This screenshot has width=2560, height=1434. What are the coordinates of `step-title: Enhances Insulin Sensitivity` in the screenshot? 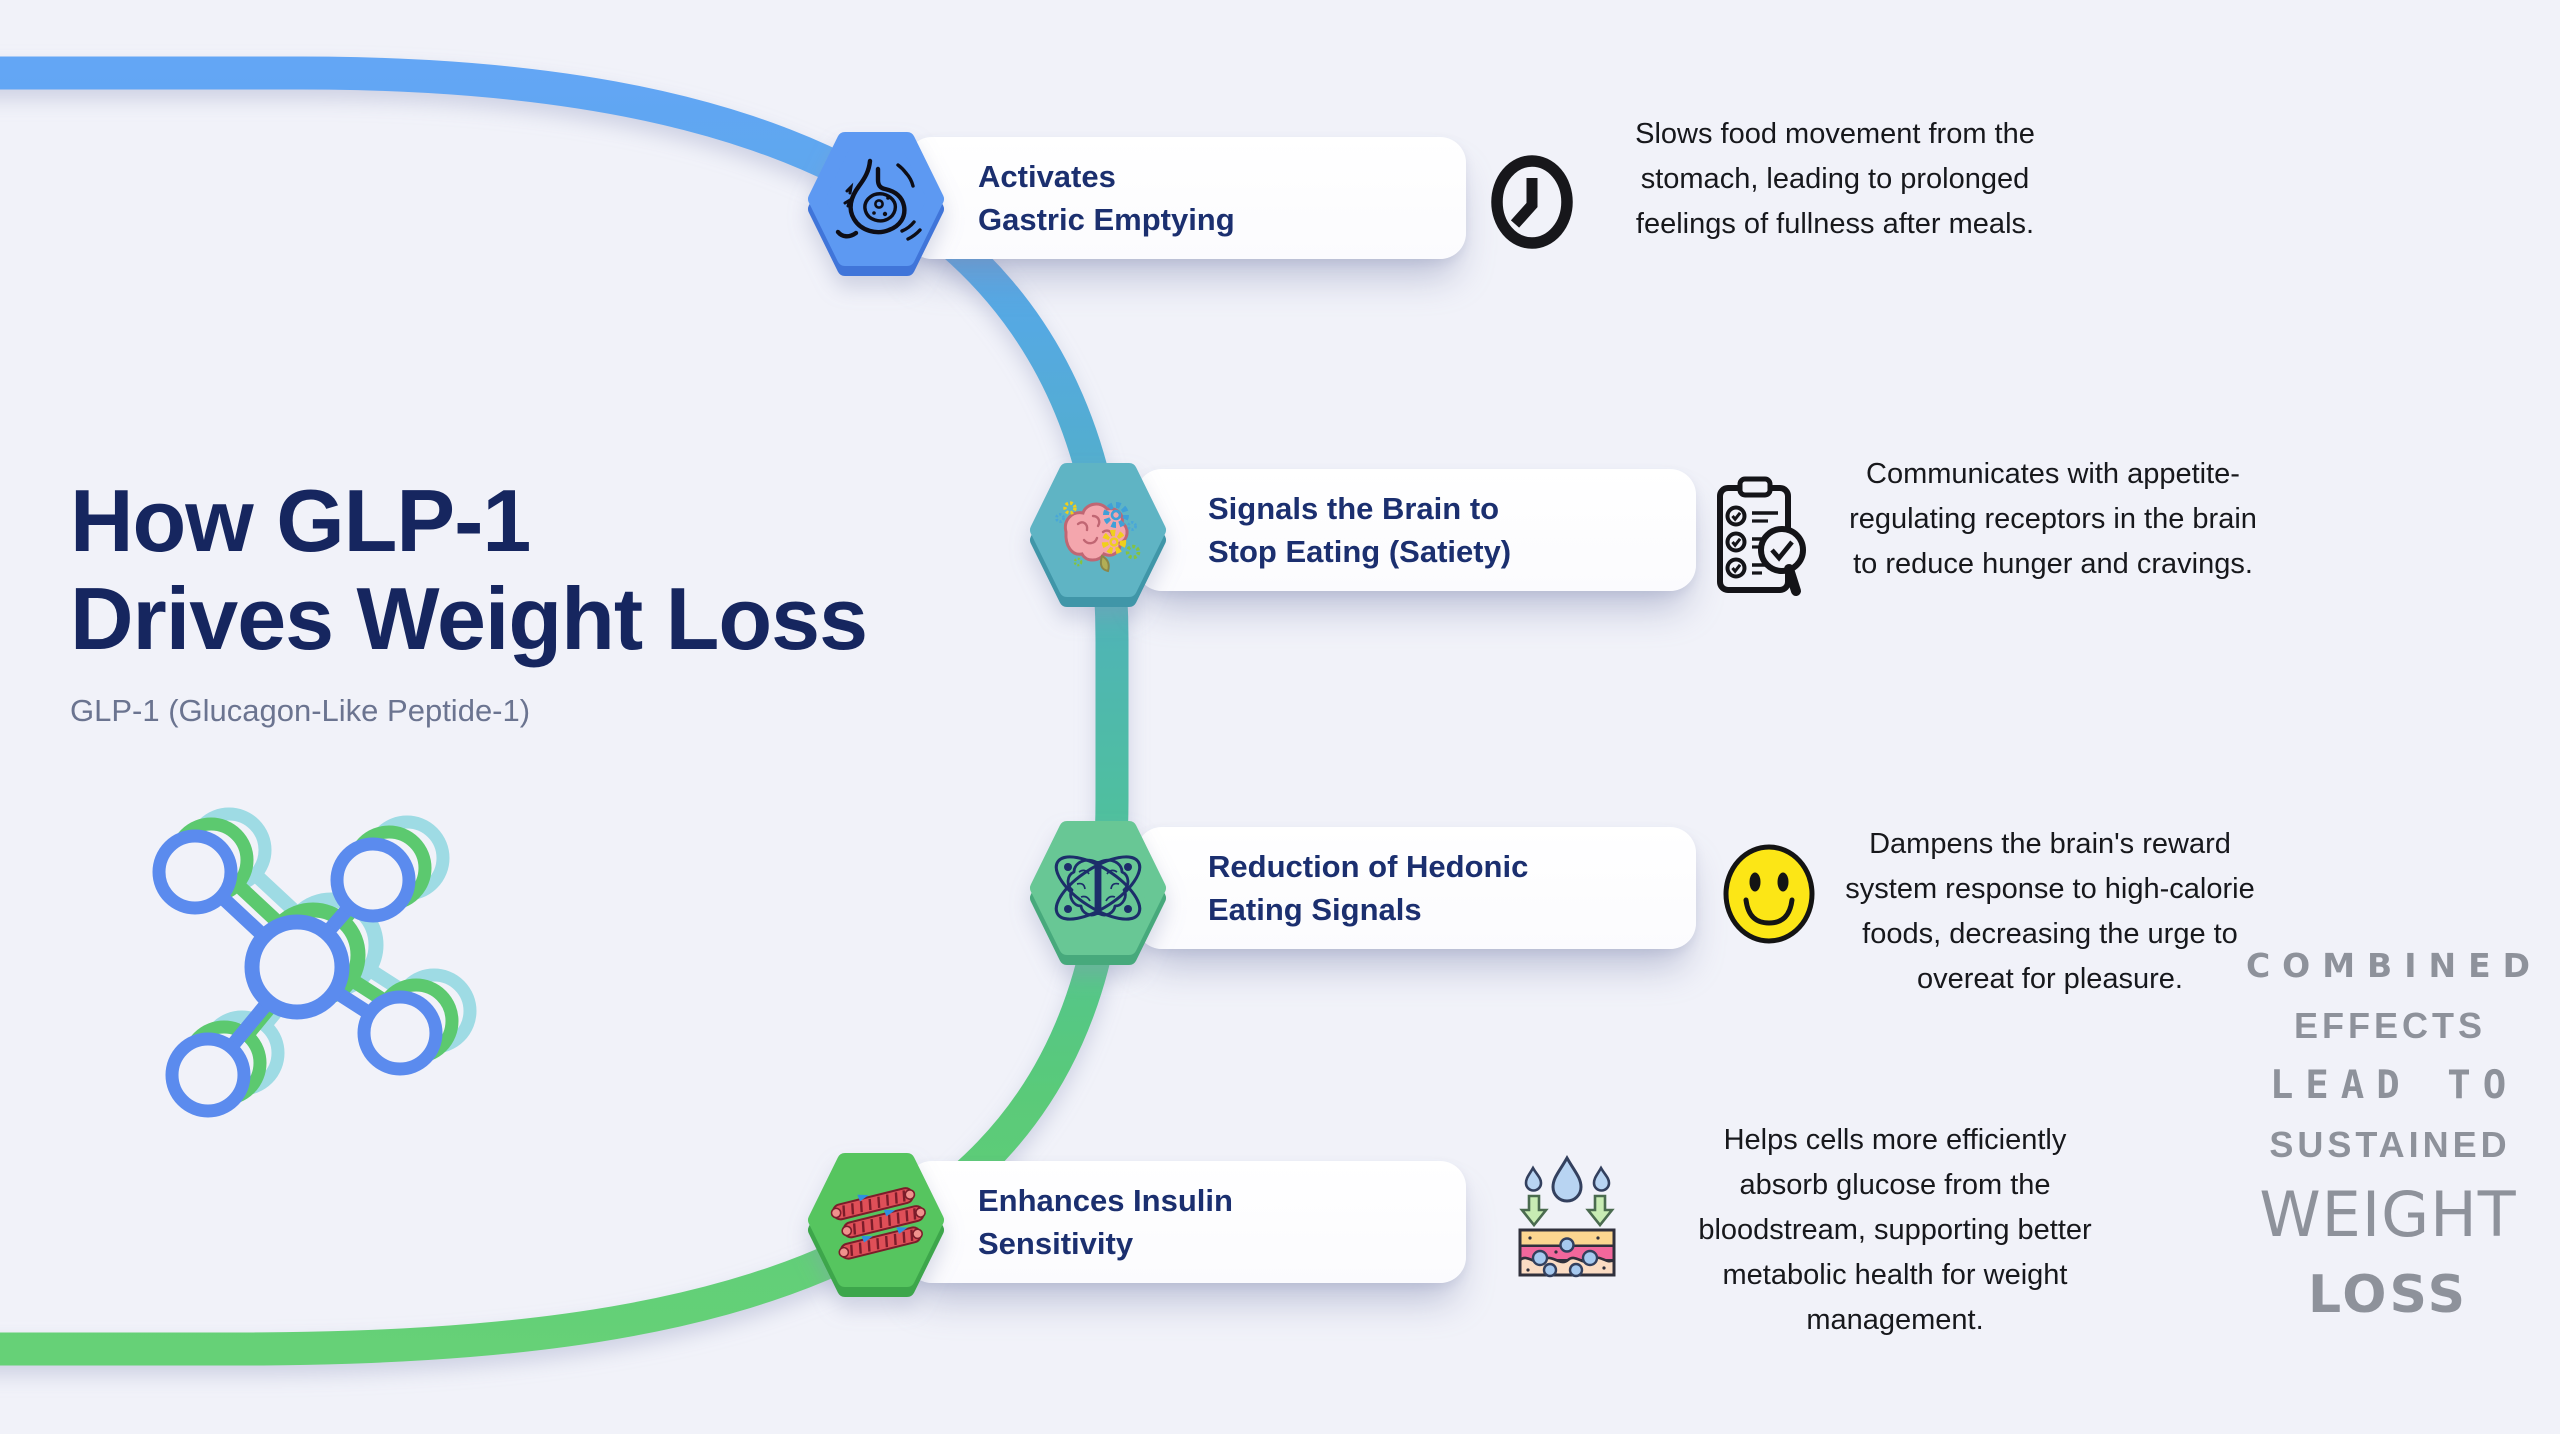 It's located at (1105, 1221).